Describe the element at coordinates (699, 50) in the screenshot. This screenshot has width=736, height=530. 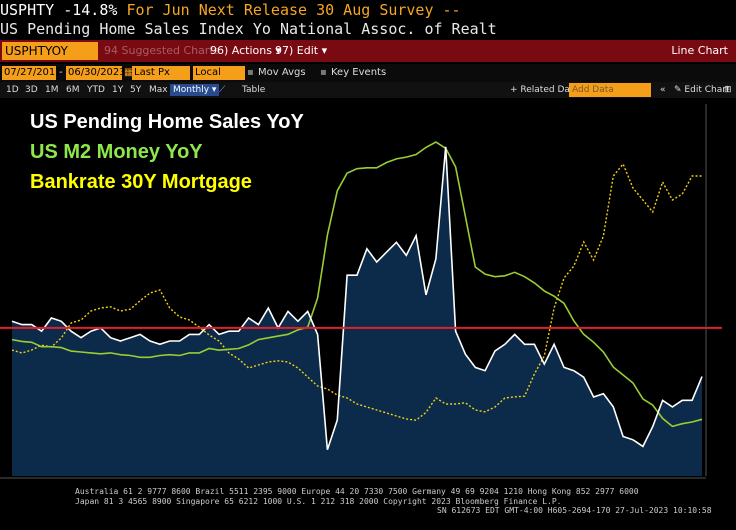
I see `chart-type-label: Line Chart` at that location.